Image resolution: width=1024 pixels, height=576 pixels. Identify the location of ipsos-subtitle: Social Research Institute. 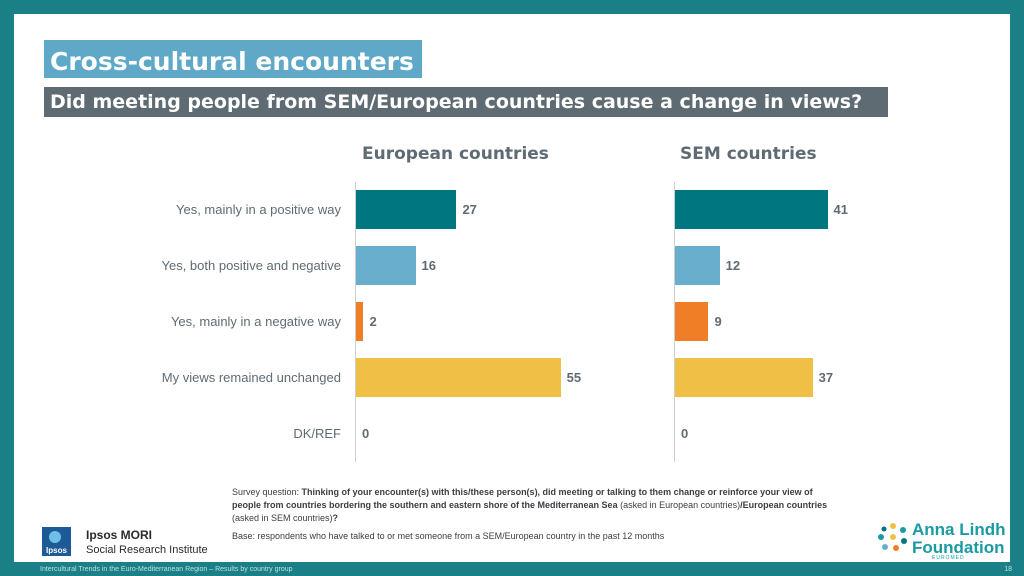
(147, 550).